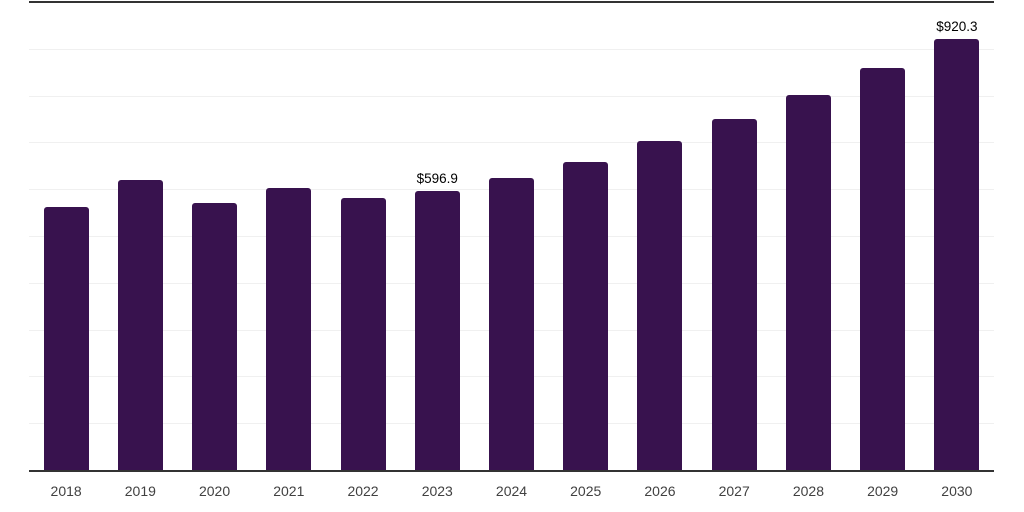 This screenshot has width=1024, height=512. Describe the element at coordinates (808, 282) in the screenshot. I see `bar-2028` at that location.